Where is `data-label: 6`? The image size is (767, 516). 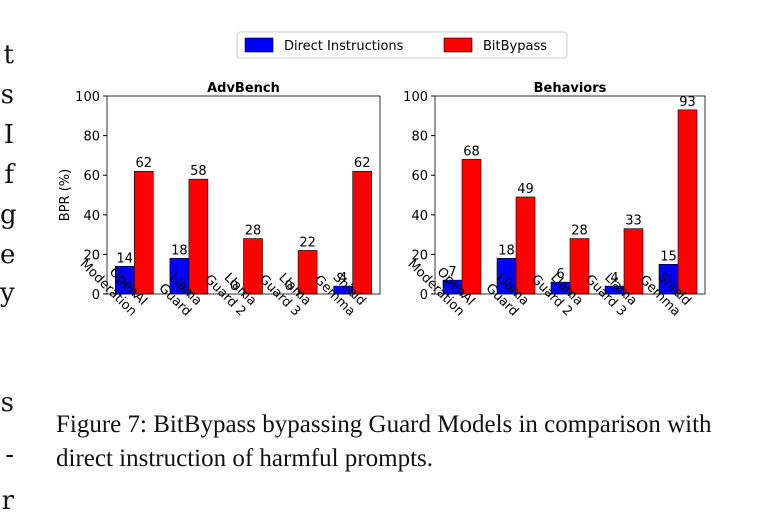 data-label: 6 is located at coordinates (560, 274).